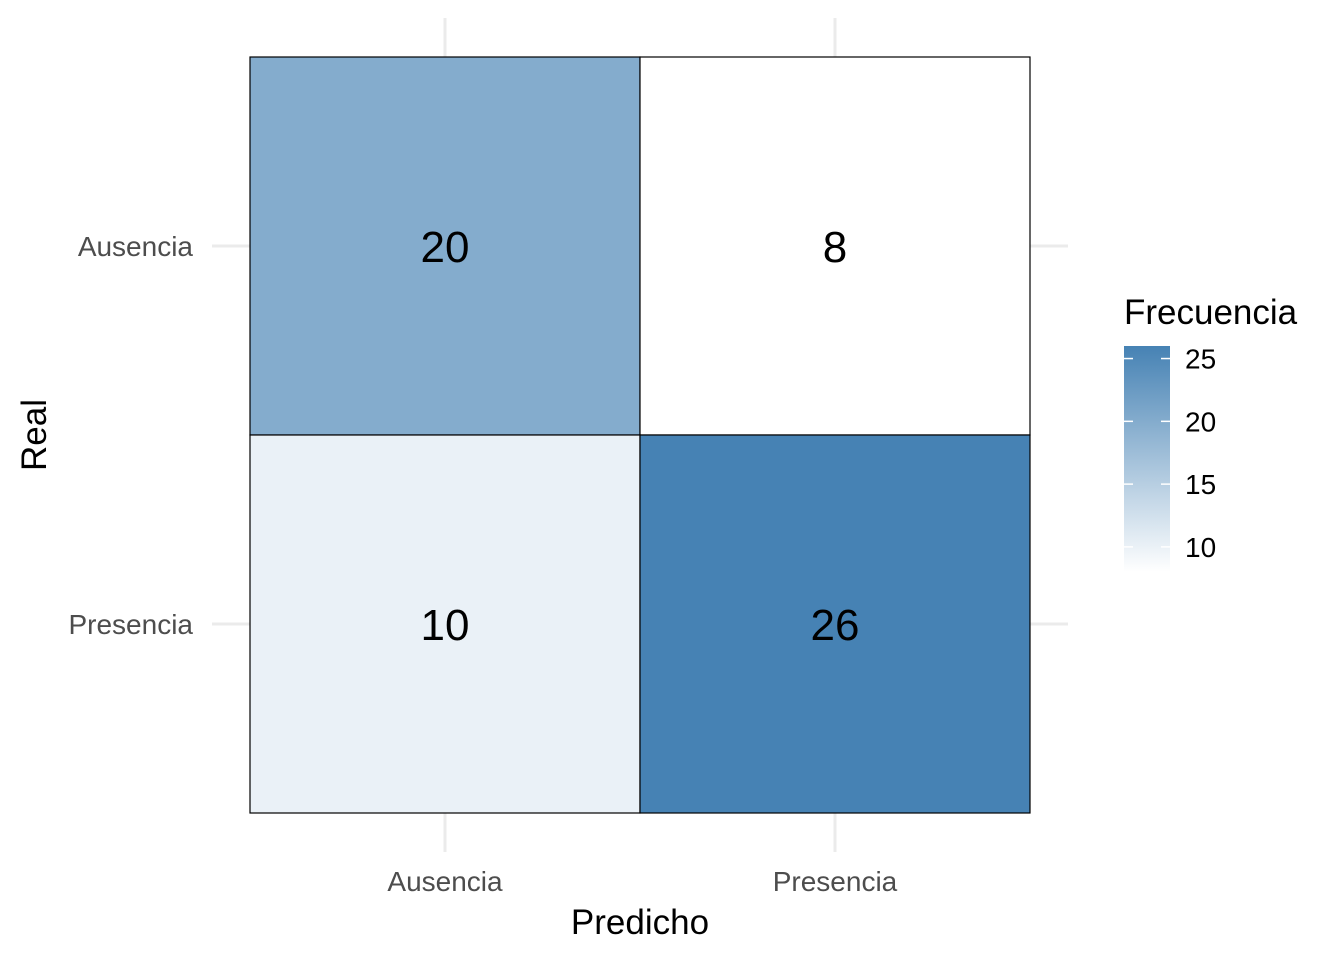 The height and width of the screenshot is (960, 1344). I want to click on y-axis-ticks: Ausencia Presencia, so click(130, 435).